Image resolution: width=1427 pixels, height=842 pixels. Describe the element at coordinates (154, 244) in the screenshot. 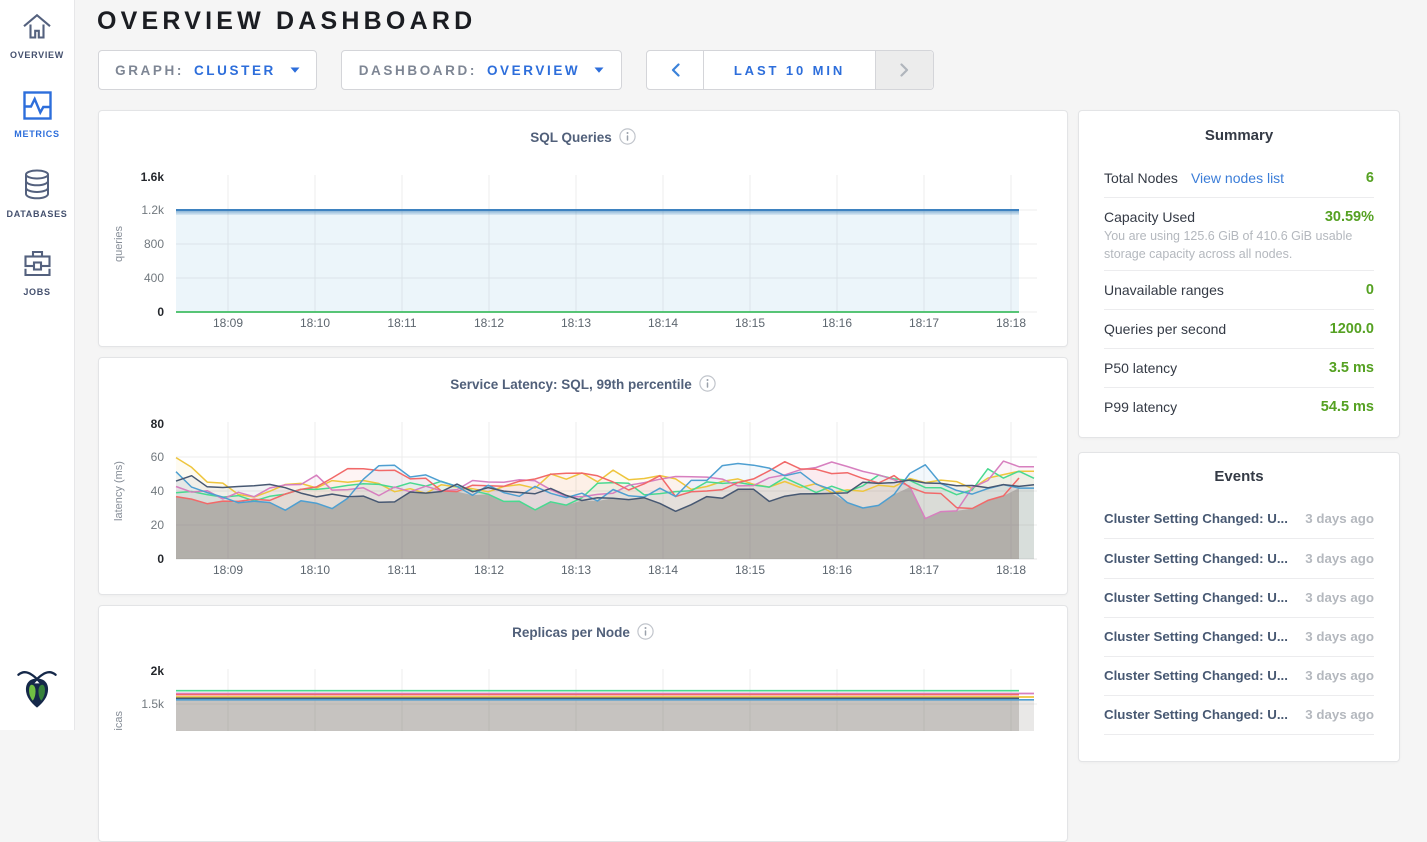

I see `svg-text: 800` at that location.